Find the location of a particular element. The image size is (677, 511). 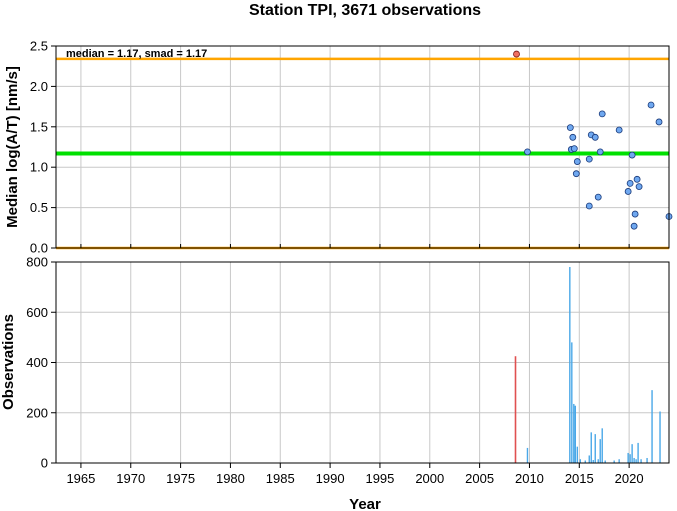

highlight-data-point is located at coordinates (516, 54).